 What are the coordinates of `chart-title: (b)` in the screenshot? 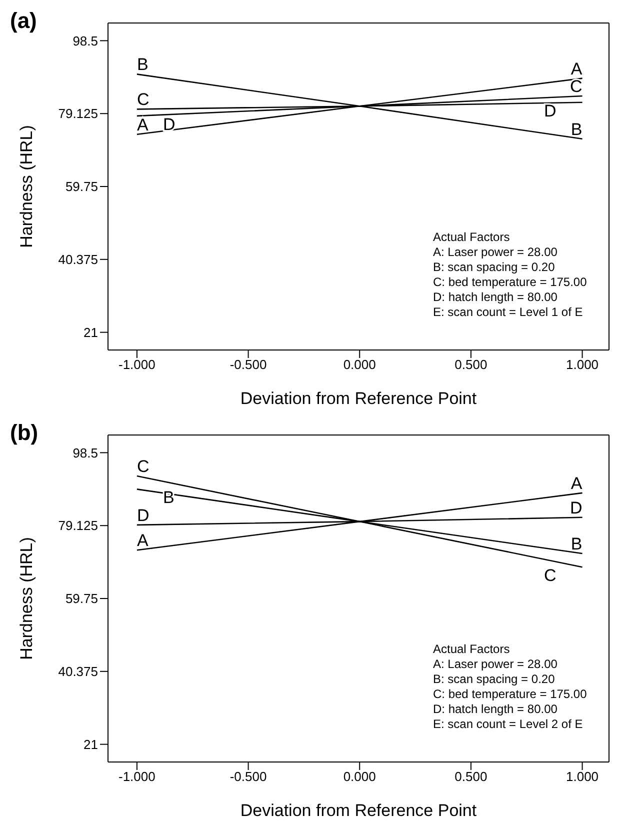 It's located at (24, 433).